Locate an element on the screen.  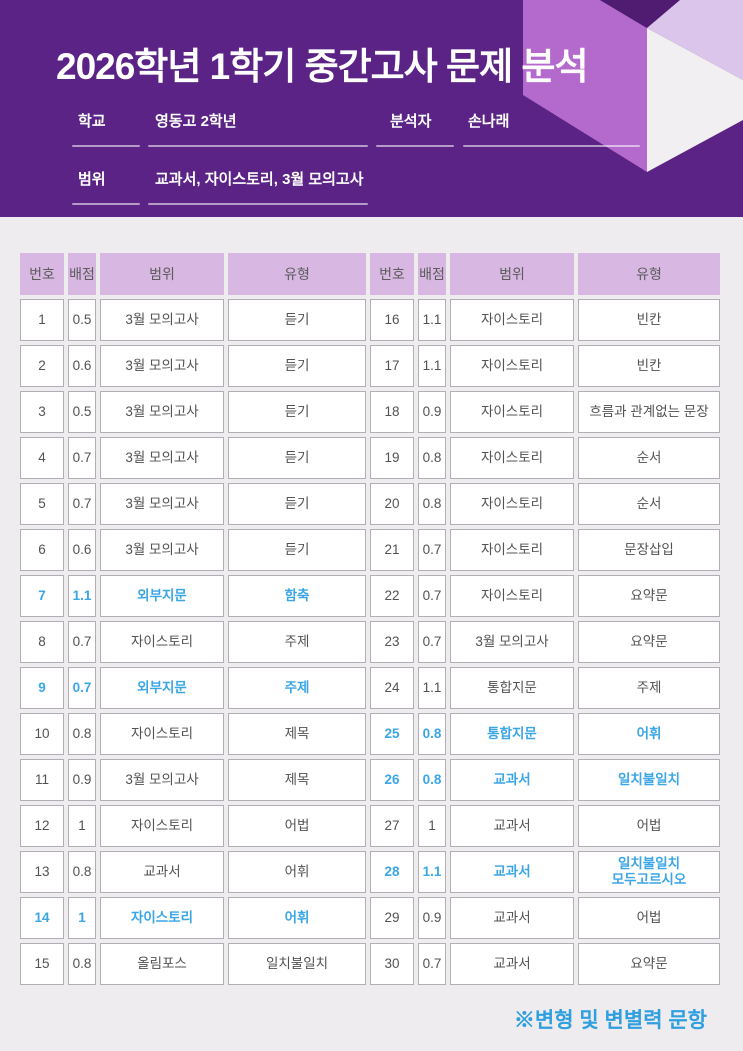
table-cell-no: 26 is located at coordinates (392, 780).